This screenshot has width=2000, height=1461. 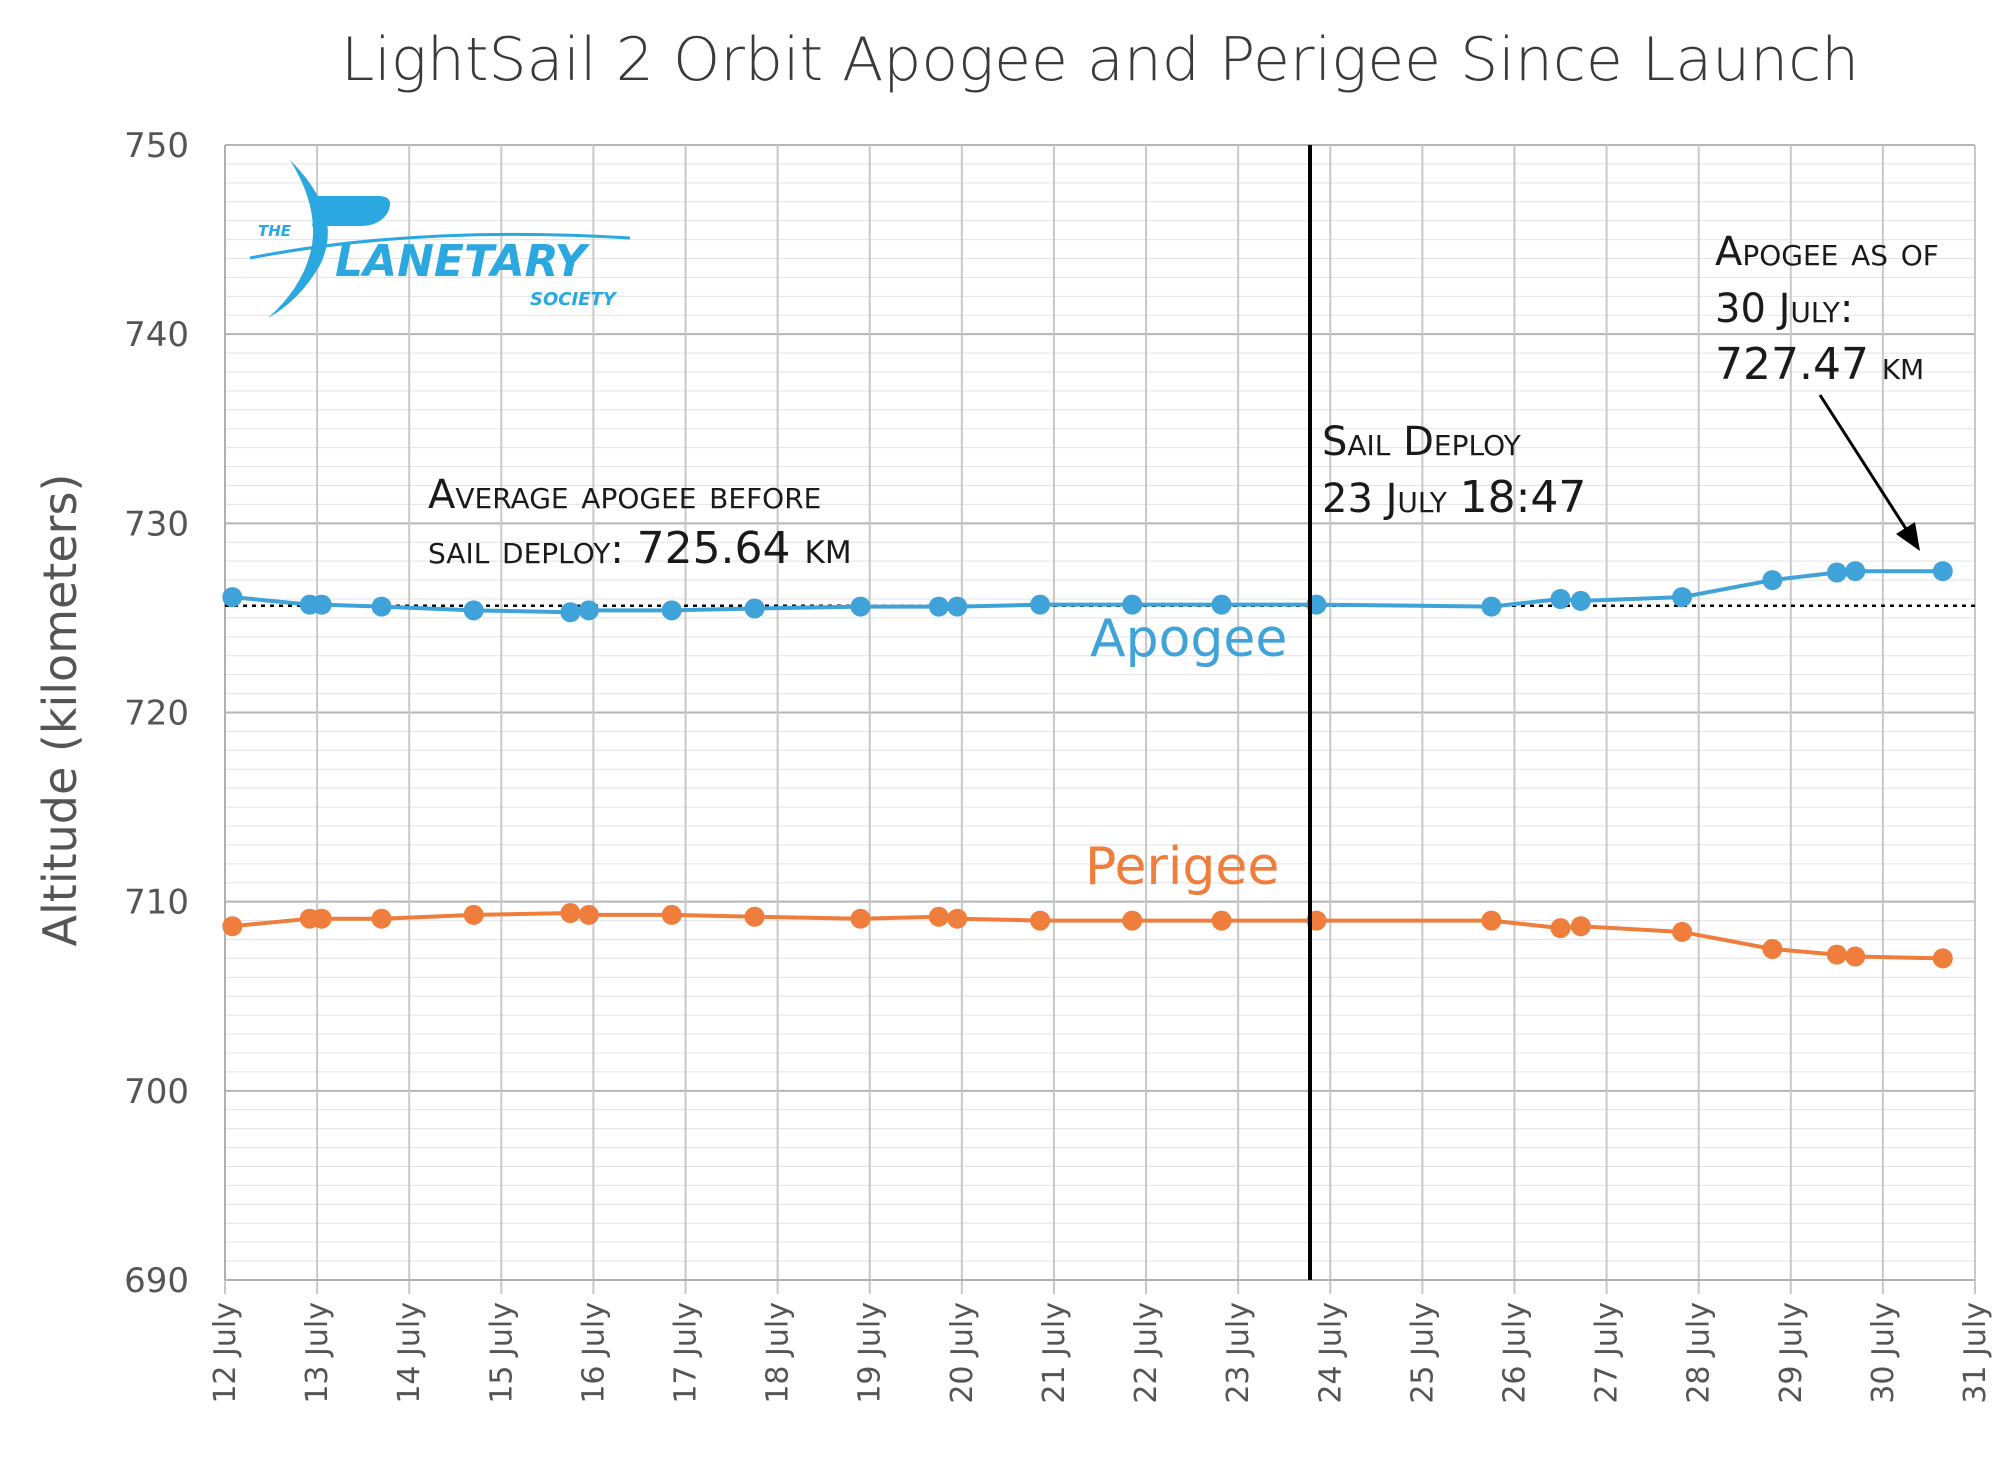 What do you see at coordinates (317, 1353) in the screenshot?
I see `x-tick-label: 13 July` at bounding box center [317, 1353].